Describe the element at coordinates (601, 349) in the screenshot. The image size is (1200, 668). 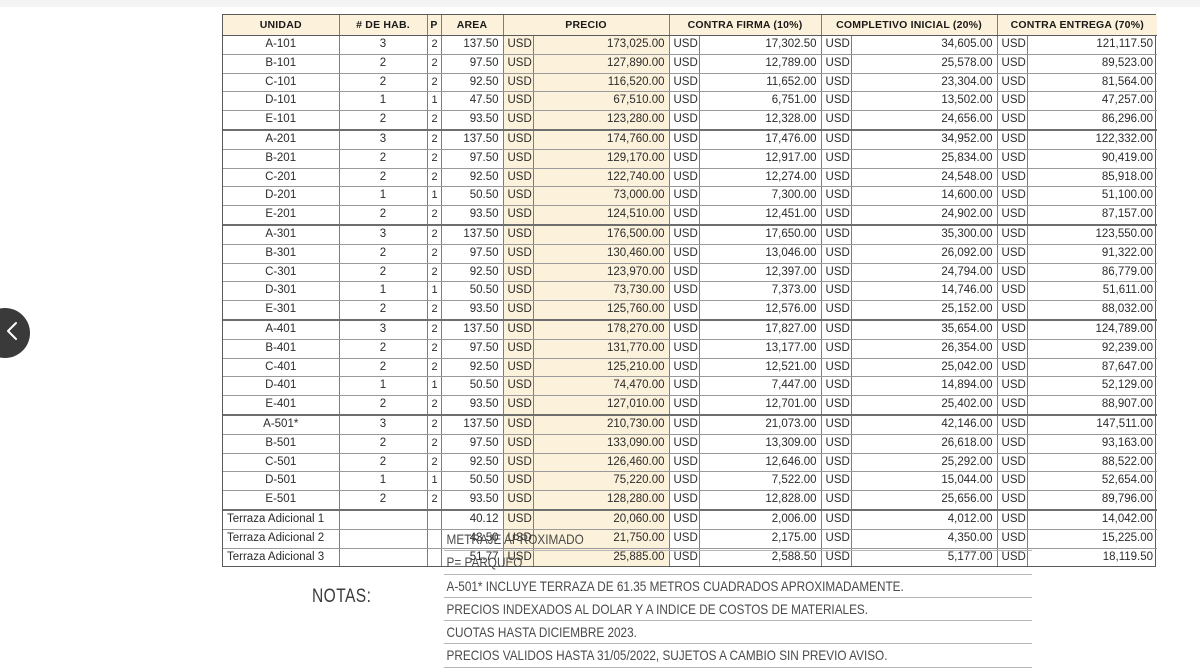
I see `cell-precio-amount: 131,770.00` at that location.